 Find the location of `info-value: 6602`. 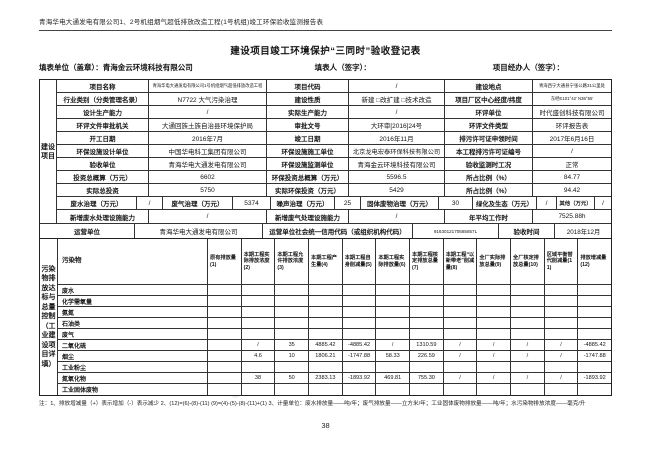

info-value: 6602 is located at coordinates (208, 177).